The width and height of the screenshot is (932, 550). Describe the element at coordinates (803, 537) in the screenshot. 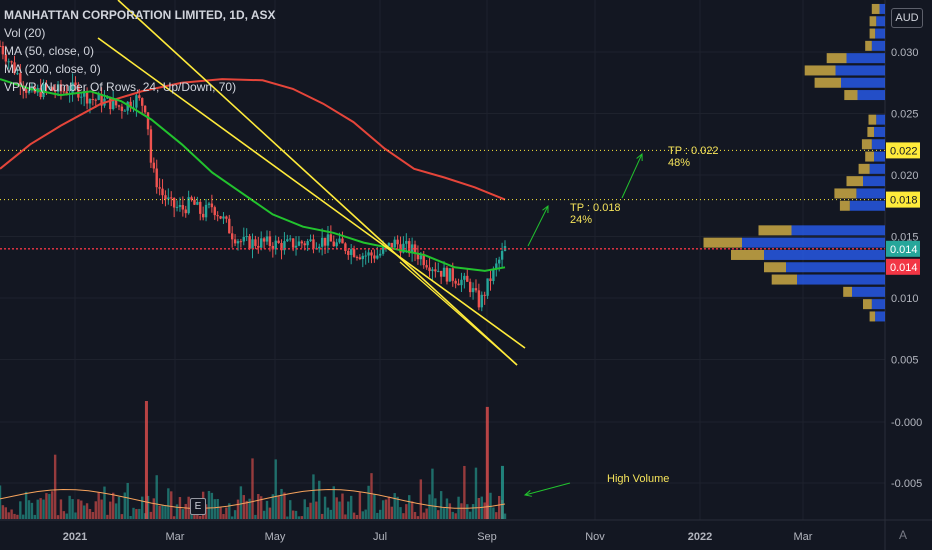

I see `x-tick-label: Mar` at that location.